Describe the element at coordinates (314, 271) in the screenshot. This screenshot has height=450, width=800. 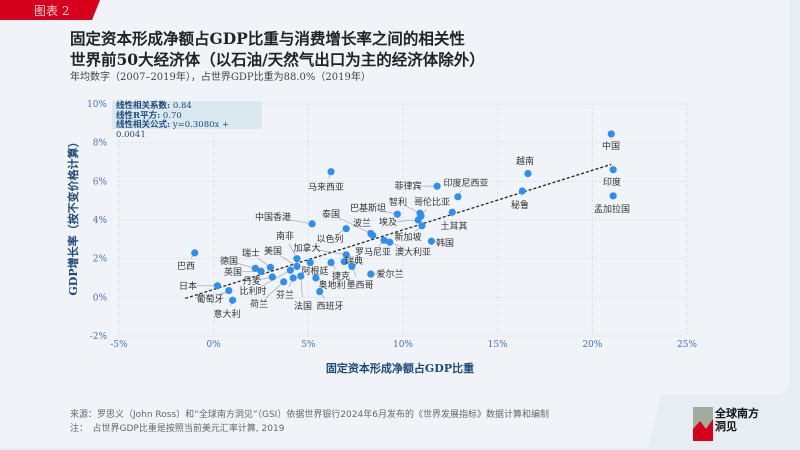
I see `point-label: 阿根廷` at that location.